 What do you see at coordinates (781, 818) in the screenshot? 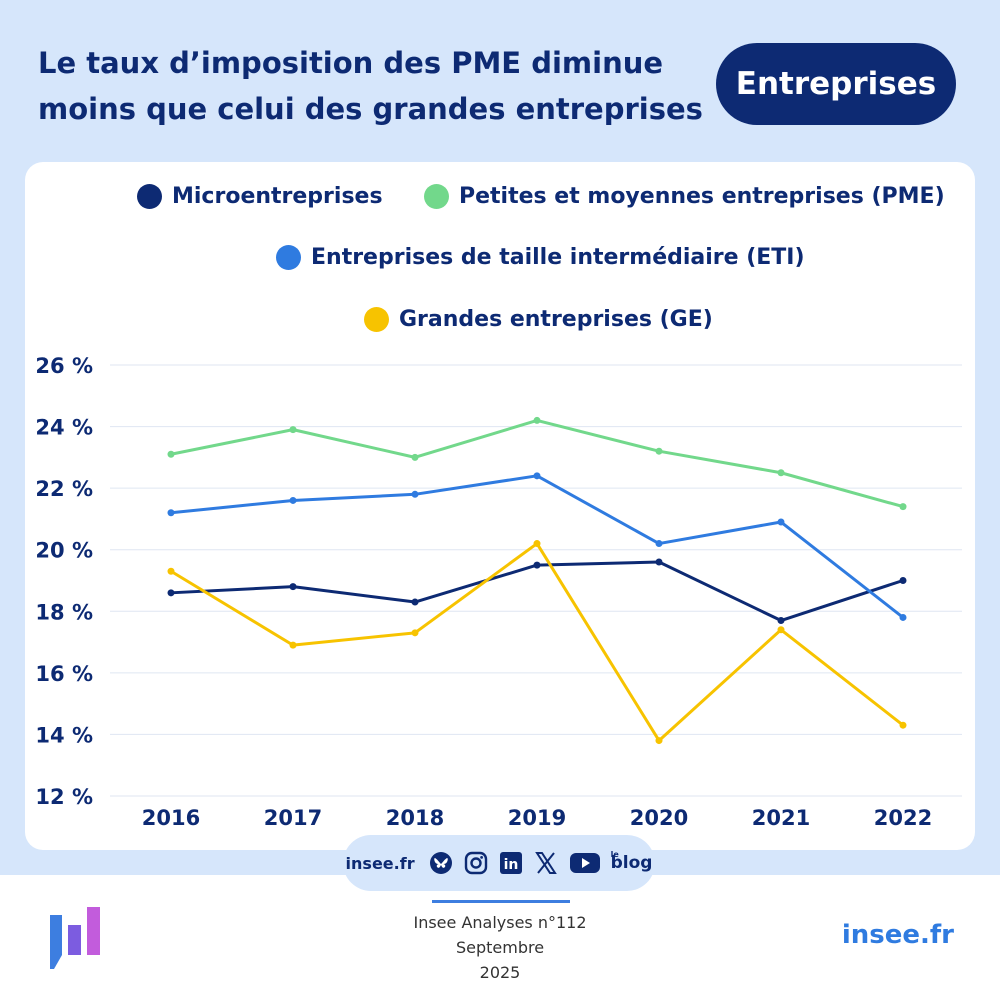
I see `x-tick-label: 2021` at bounding box center [781, 818].